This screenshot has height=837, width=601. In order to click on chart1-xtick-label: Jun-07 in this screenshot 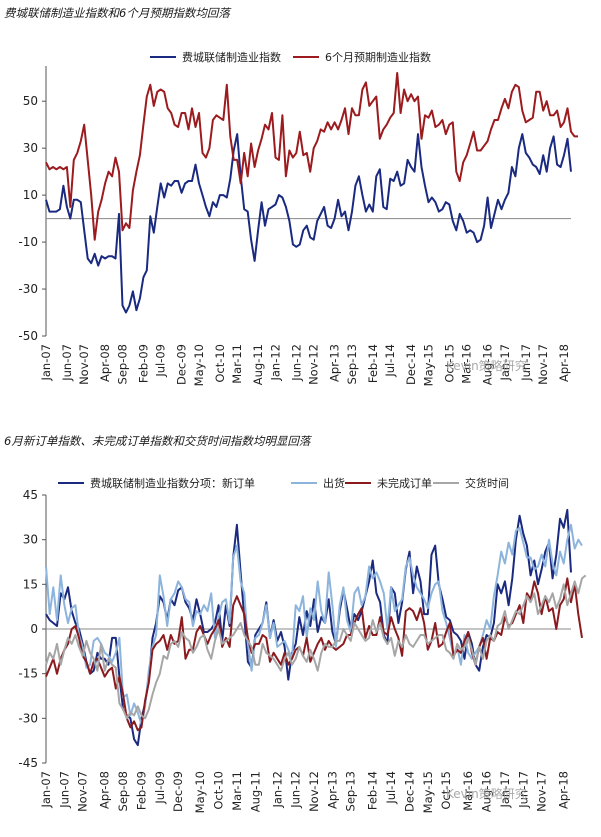, I will do `click(67, 363)`.